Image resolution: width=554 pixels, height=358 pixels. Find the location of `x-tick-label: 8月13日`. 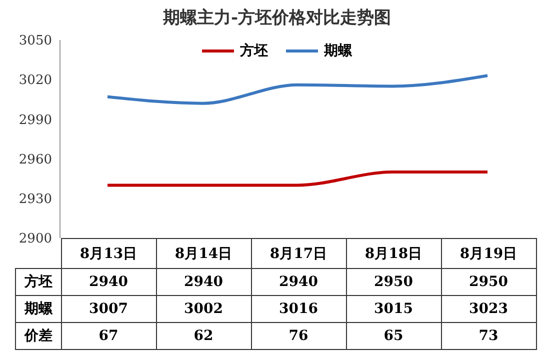

x-tick-label: 8月13日 is located at coordinates (108, 253).